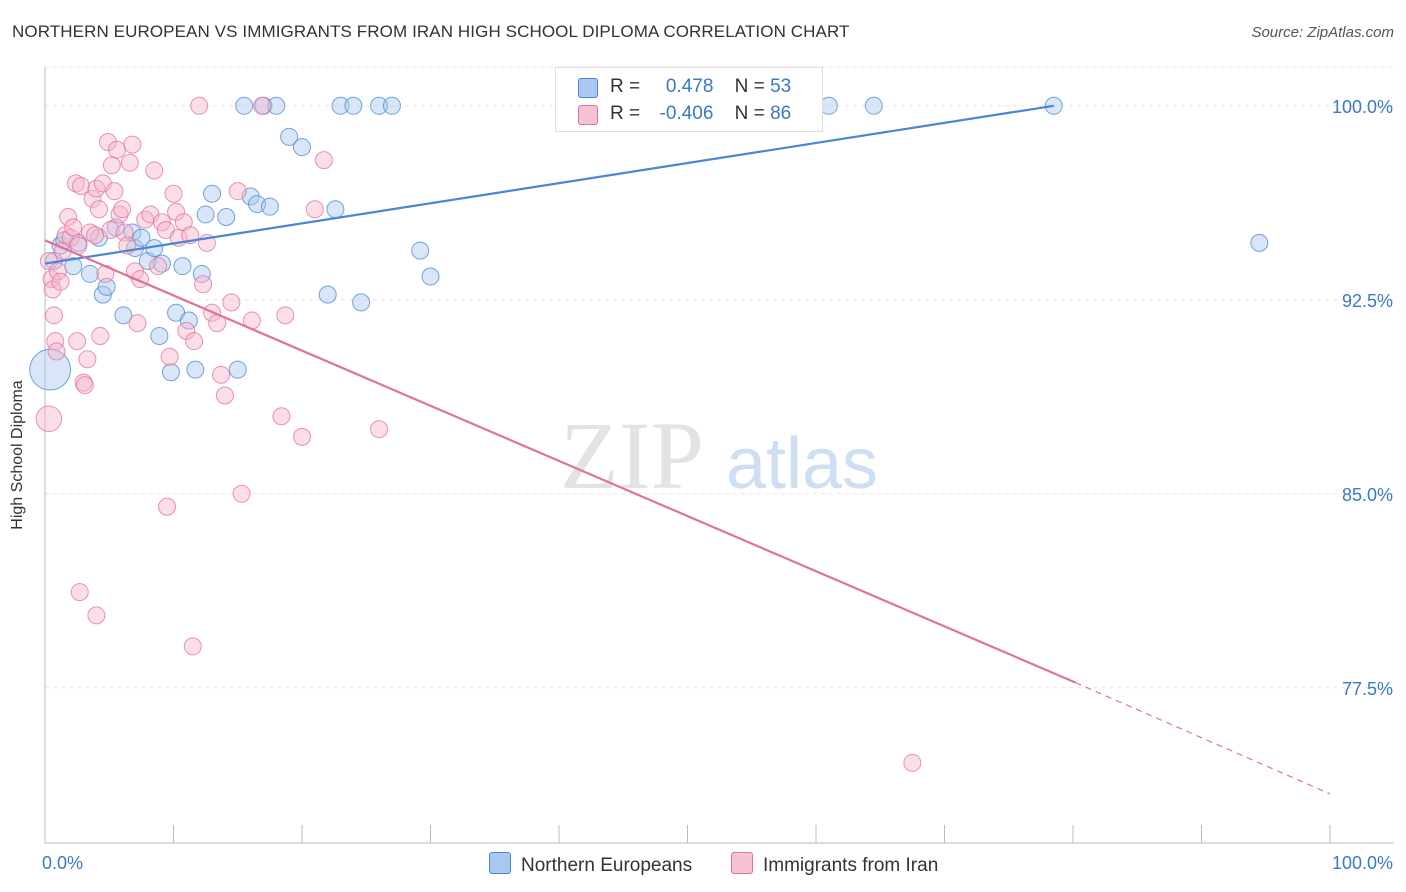  Describe the element at coordinates (1367, 495) in the screenshot. I see `y-tick-label: 85.0%` at that location.